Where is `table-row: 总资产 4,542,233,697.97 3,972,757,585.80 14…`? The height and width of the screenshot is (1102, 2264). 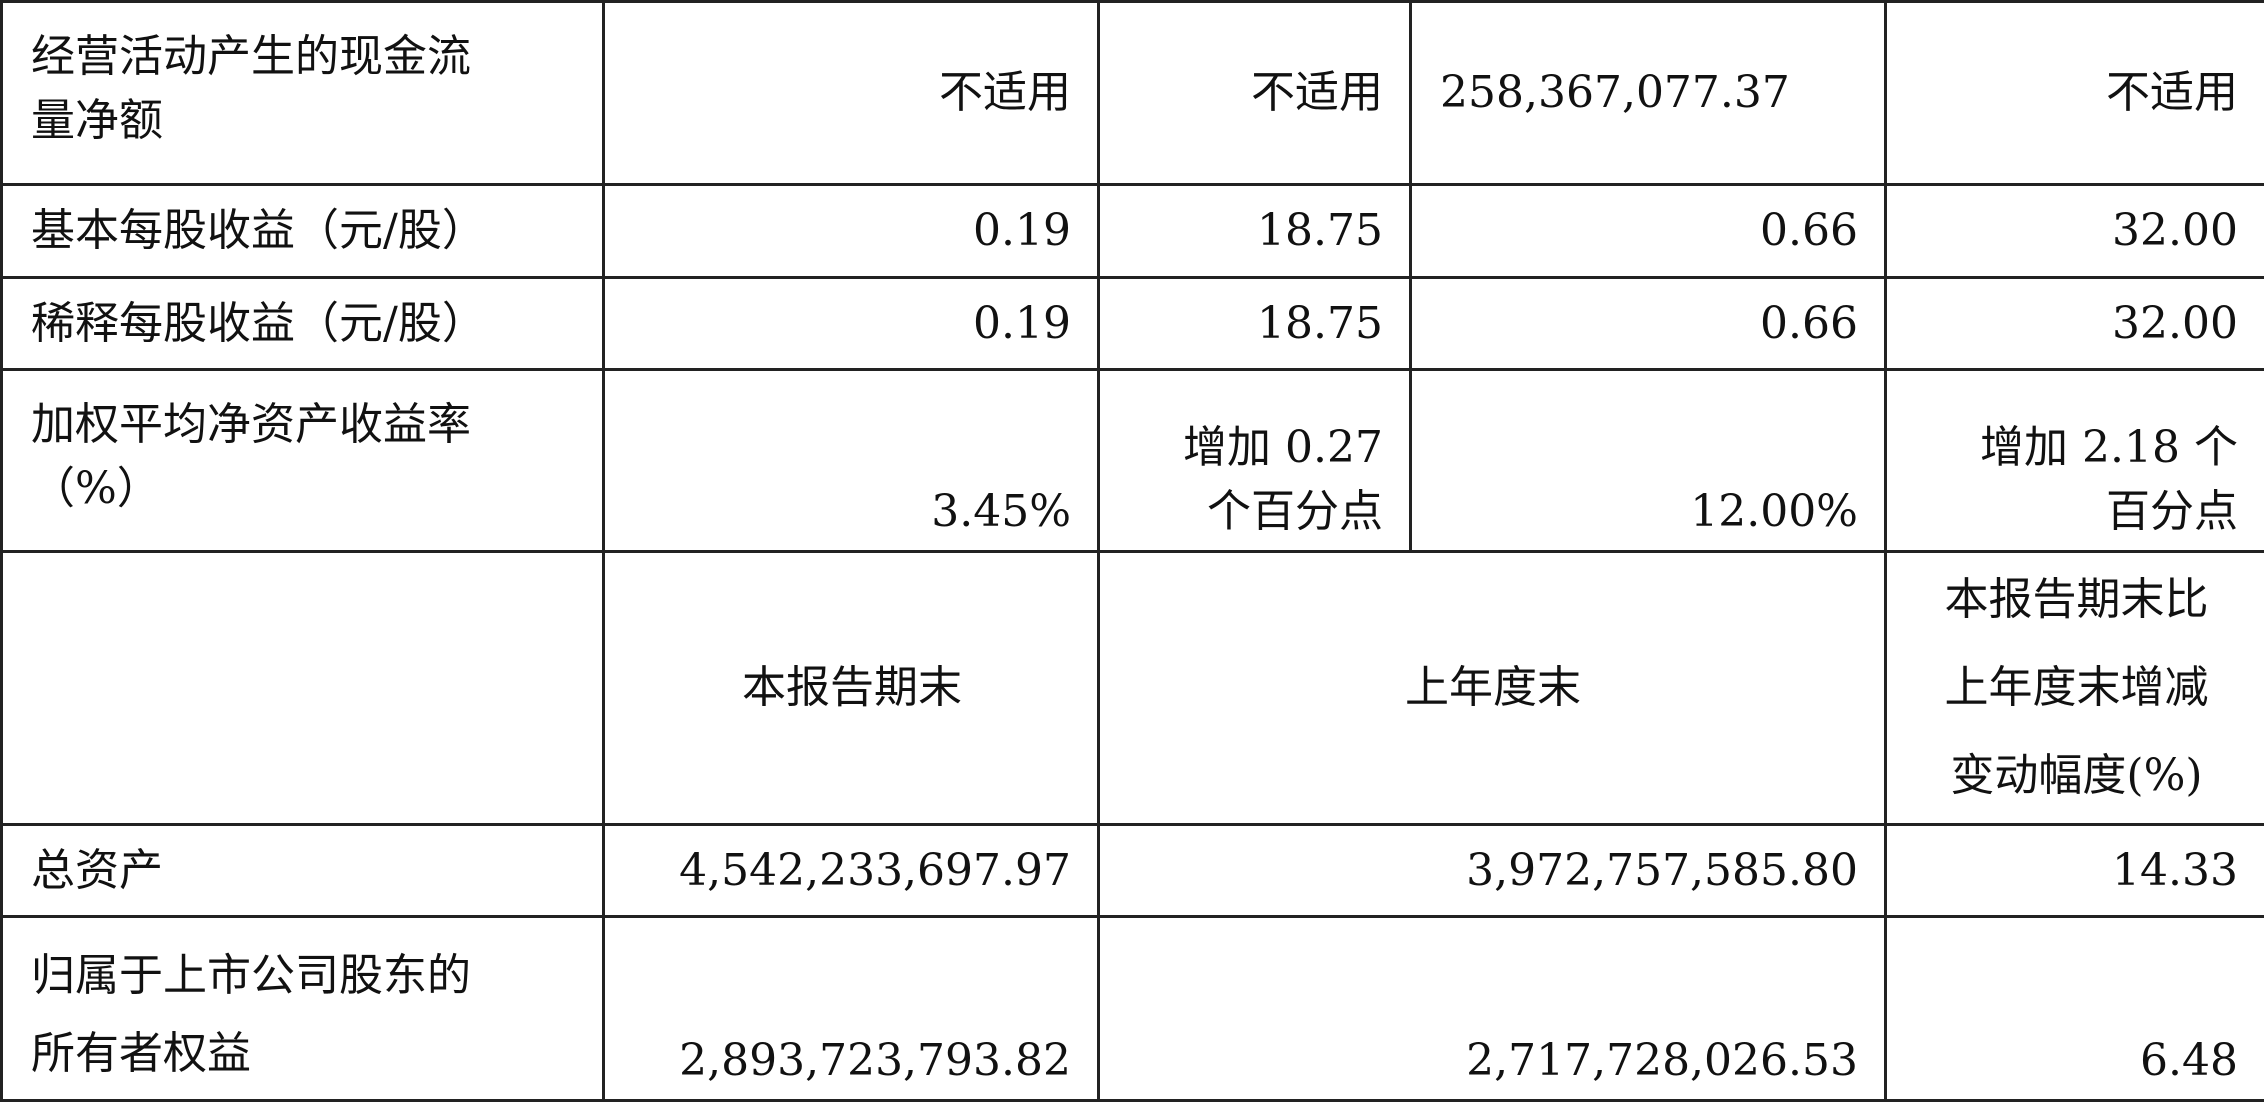 table-row: 总资产 4,542,233,697.97 3,972,757,585.80 14… is located at coordinates (1133, 871).